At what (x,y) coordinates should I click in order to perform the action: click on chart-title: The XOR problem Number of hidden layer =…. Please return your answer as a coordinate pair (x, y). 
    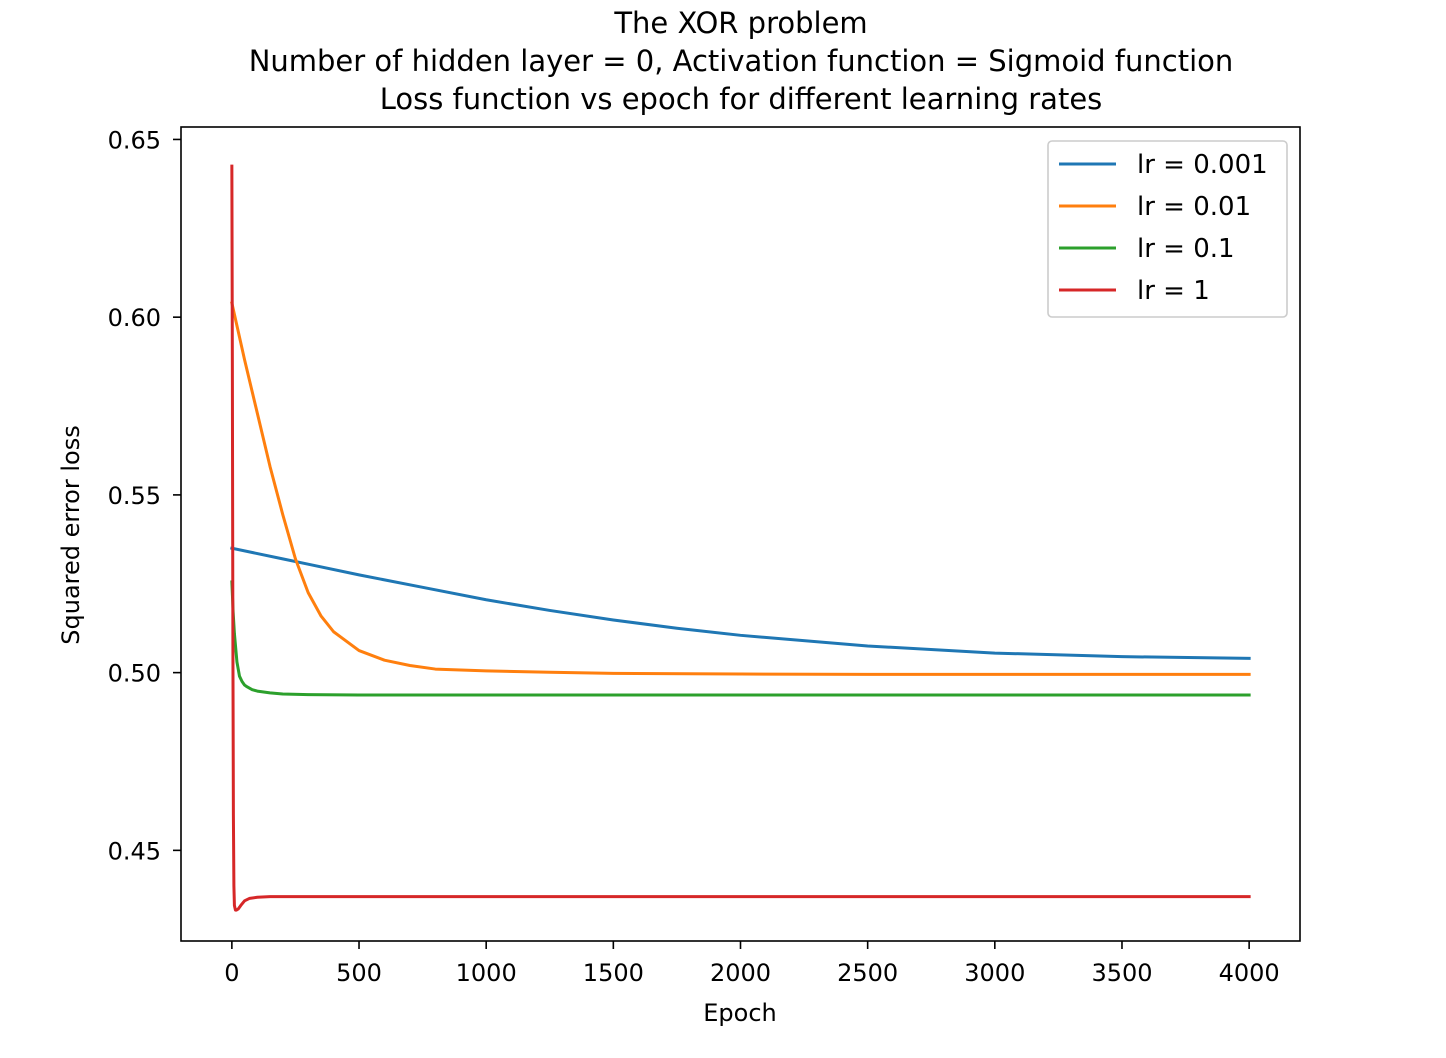
    Looking at the image, I should click on (741, 61).